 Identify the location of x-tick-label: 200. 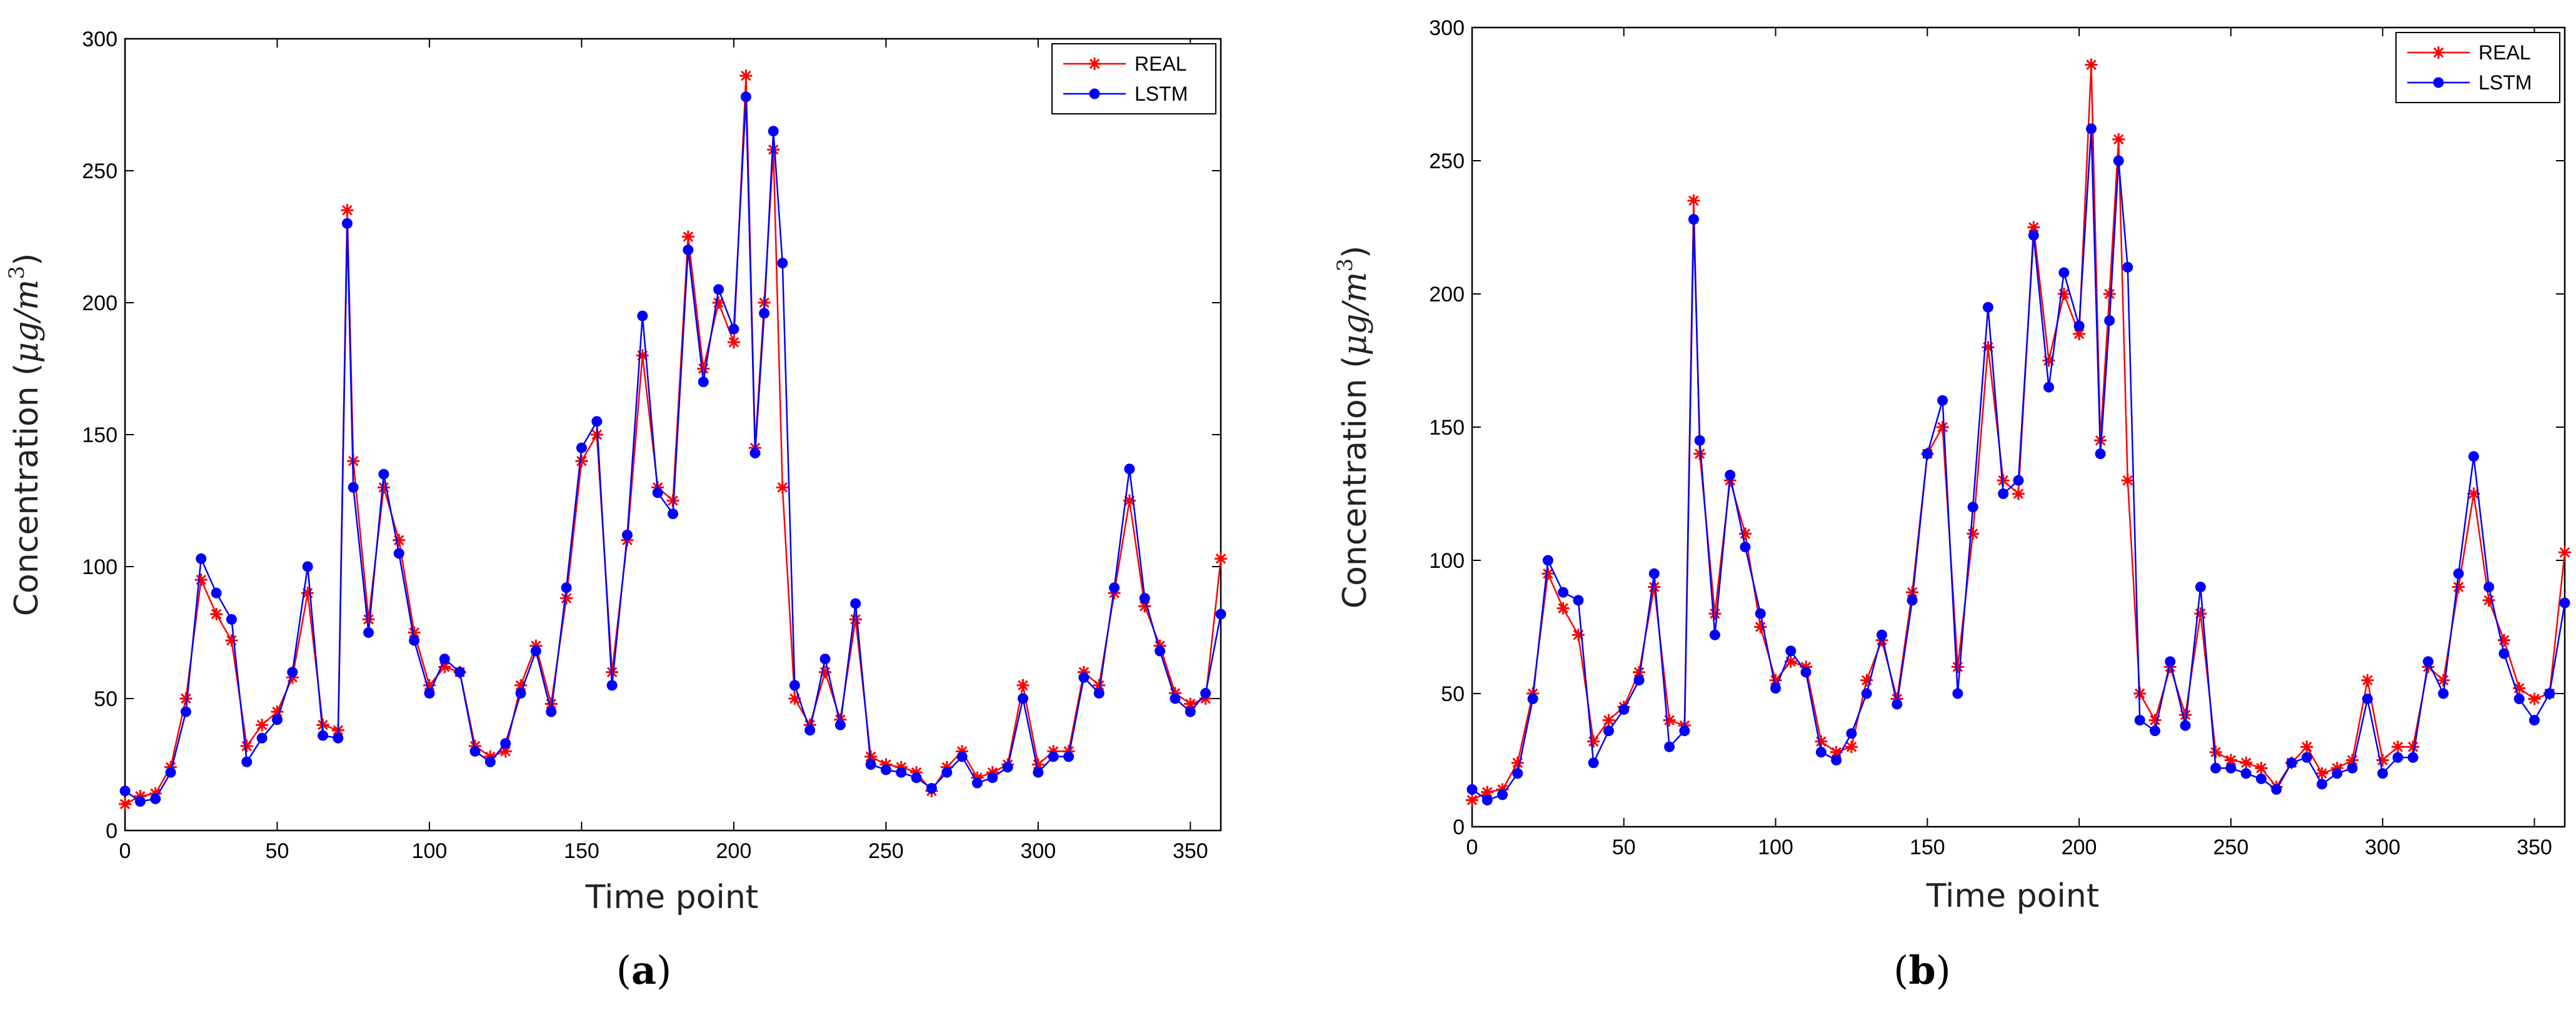
(2079, 848).